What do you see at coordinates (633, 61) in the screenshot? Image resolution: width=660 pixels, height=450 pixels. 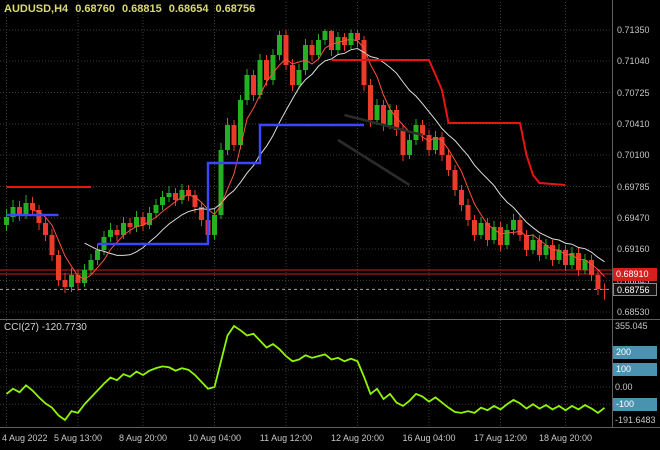 I see `price-tick-label: 0.71040` at bounding box center [633, 61].